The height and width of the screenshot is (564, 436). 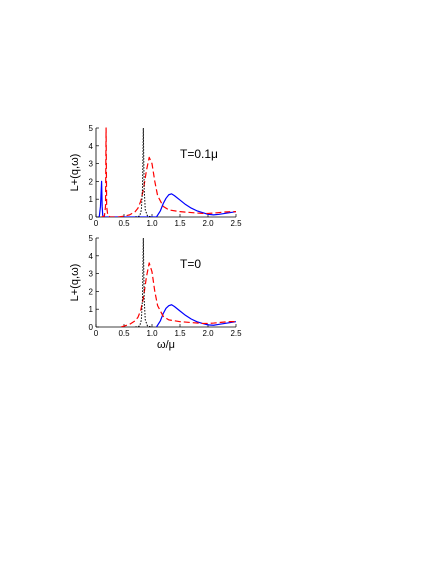 I want to click on panel-top: 0 1 2 3 4 5 0 0.5 1.0 1.5 2.0 2.5 L+(q,ω) T=0.1μ, so click(x=155, y=176).